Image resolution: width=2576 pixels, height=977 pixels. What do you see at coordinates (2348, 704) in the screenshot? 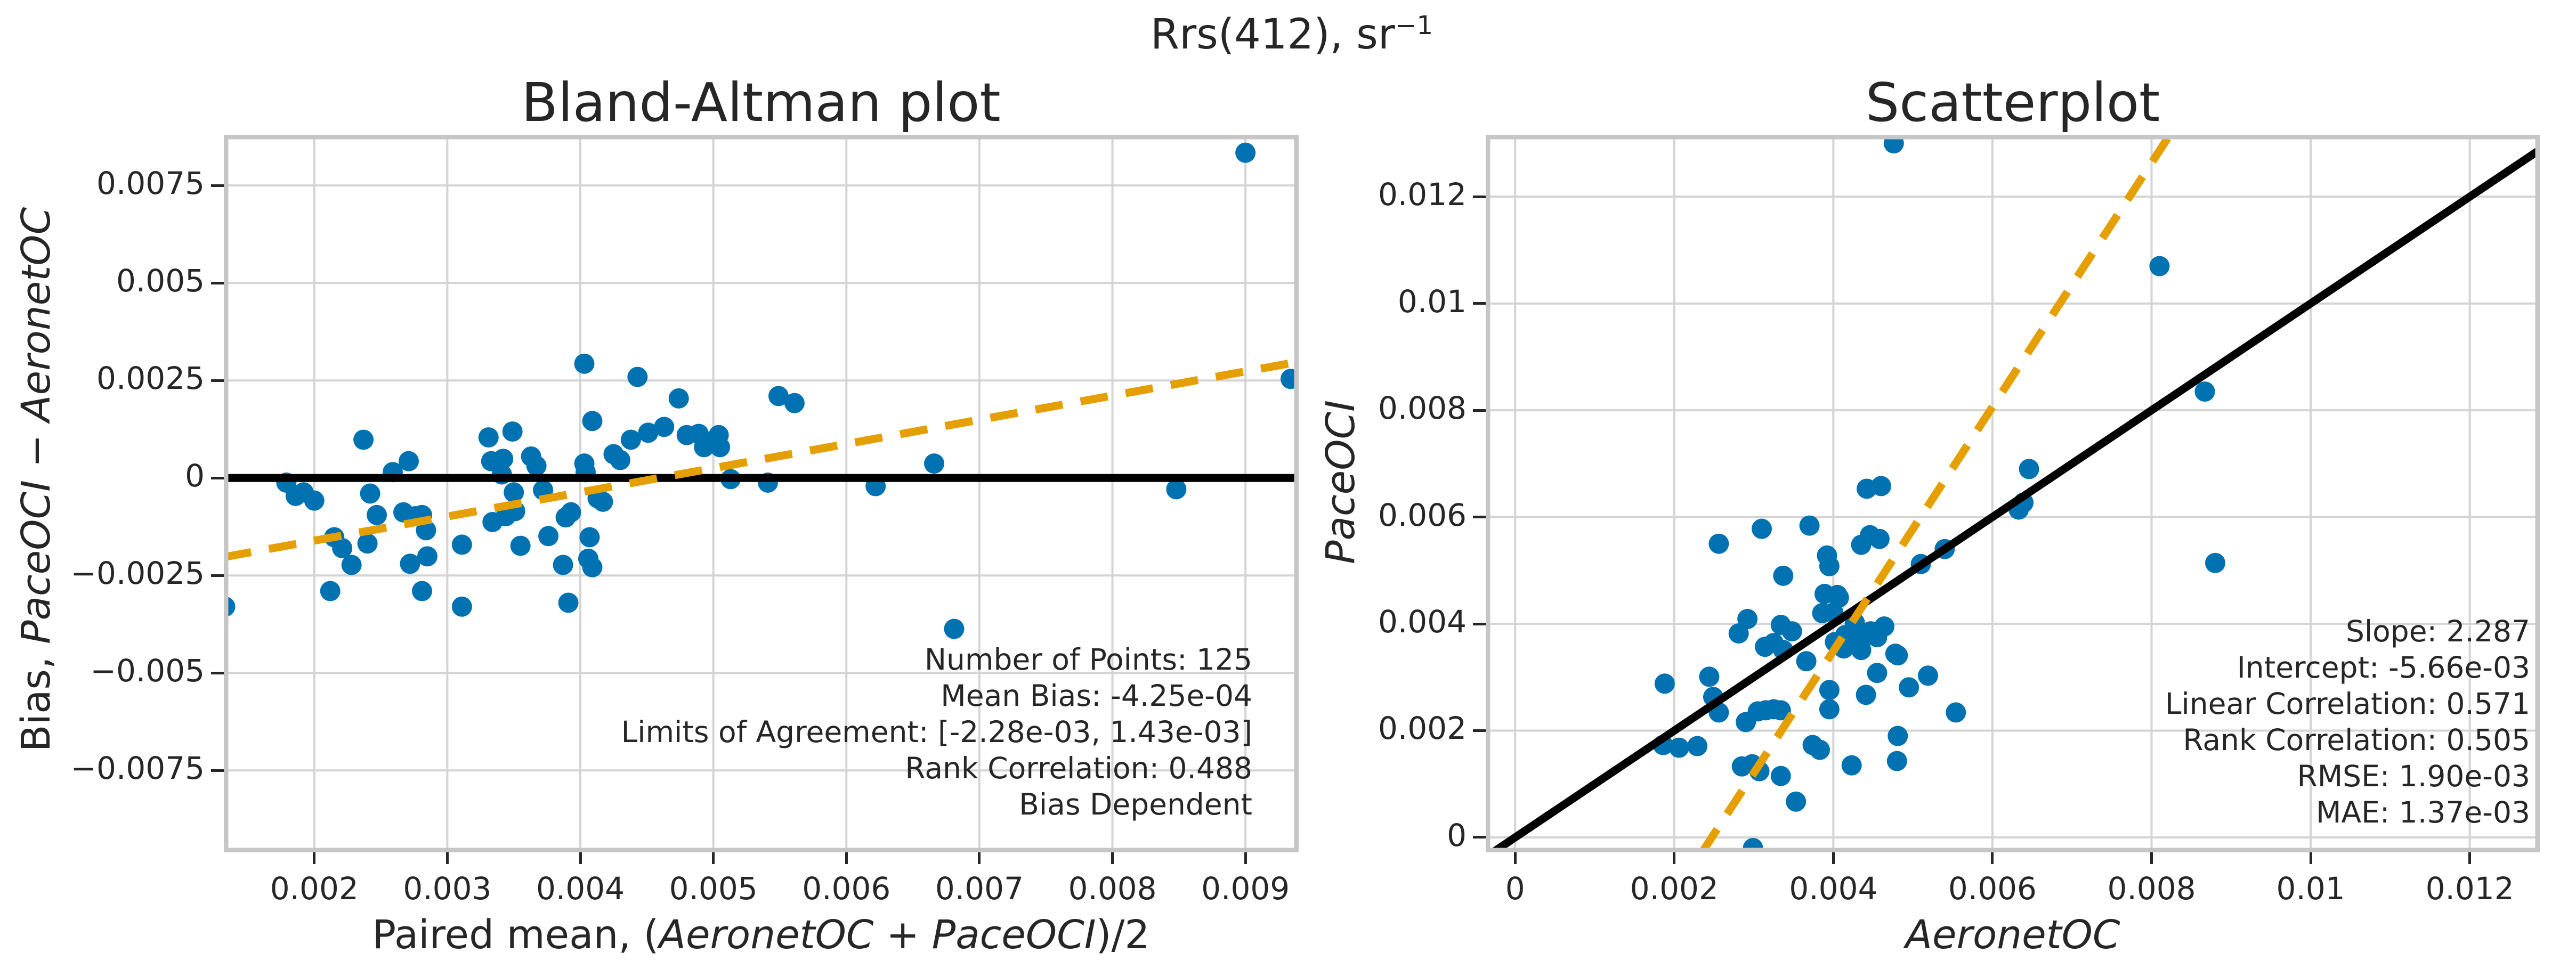
I see `stats-line: Linear Correlation: 0.571` at bounding box center [2348, 704].